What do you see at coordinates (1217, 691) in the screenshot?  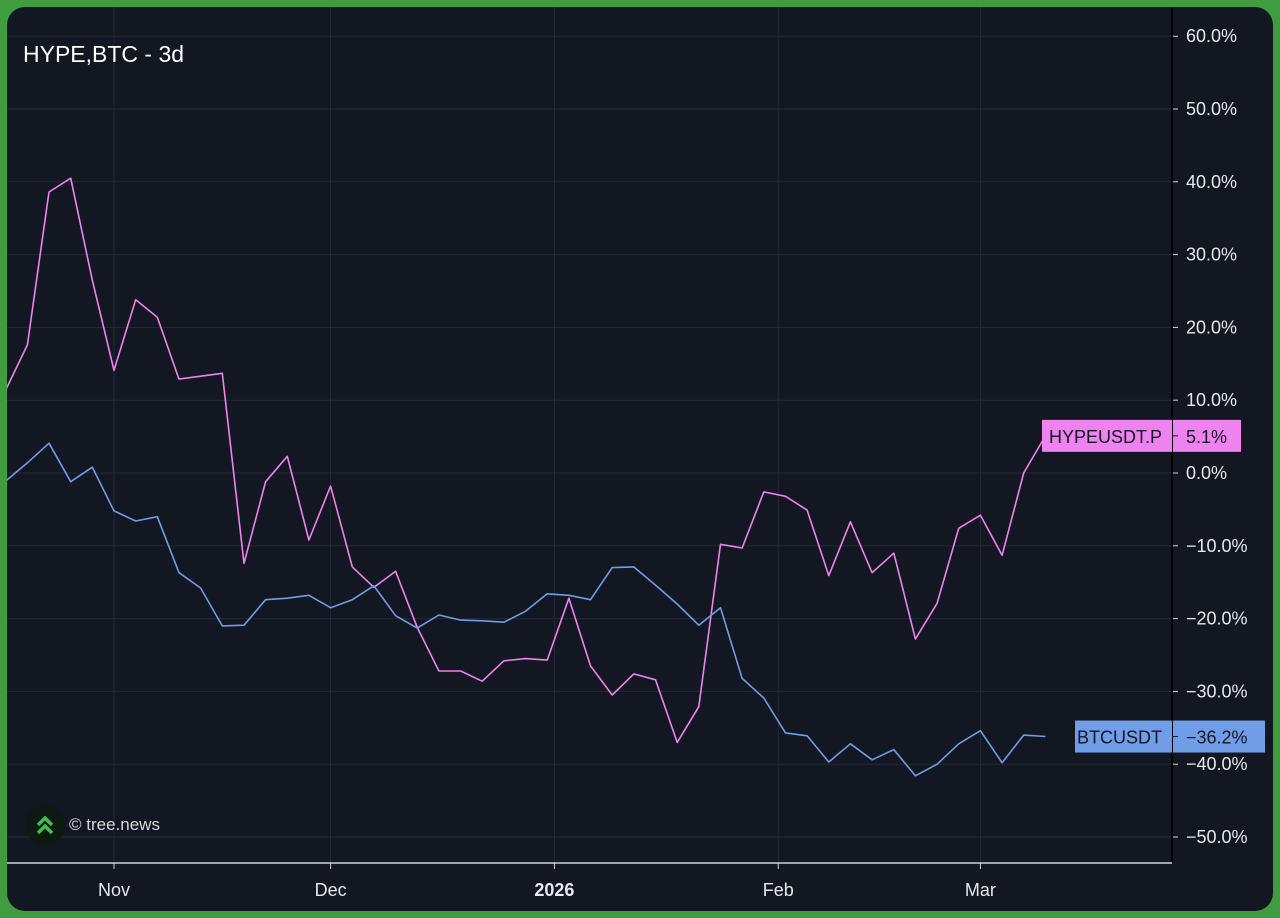 I see `y-tick-label: −30.0%` at bounding box center [1217, 691].